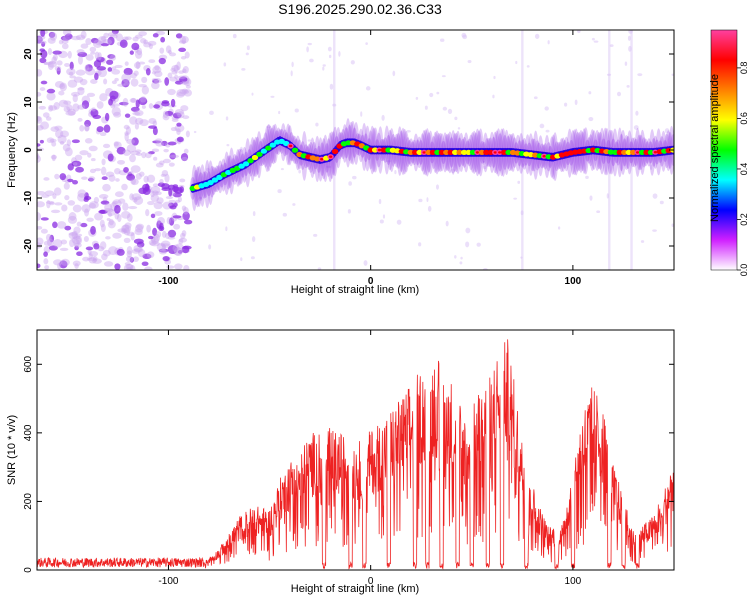 The image size is (750, 600). I want to click on spectrogram-ytick-label: 20, so click(28, 54).